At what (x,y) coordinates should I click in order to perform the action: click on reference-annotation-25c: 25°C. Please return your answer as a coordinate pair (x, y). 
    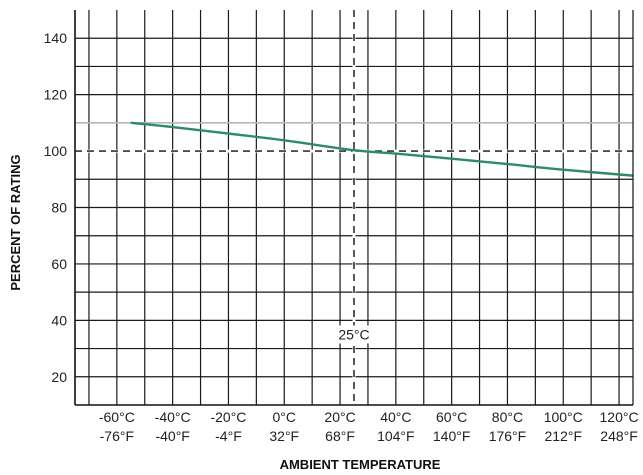
    Looking at the image, I should click on (353, 334).